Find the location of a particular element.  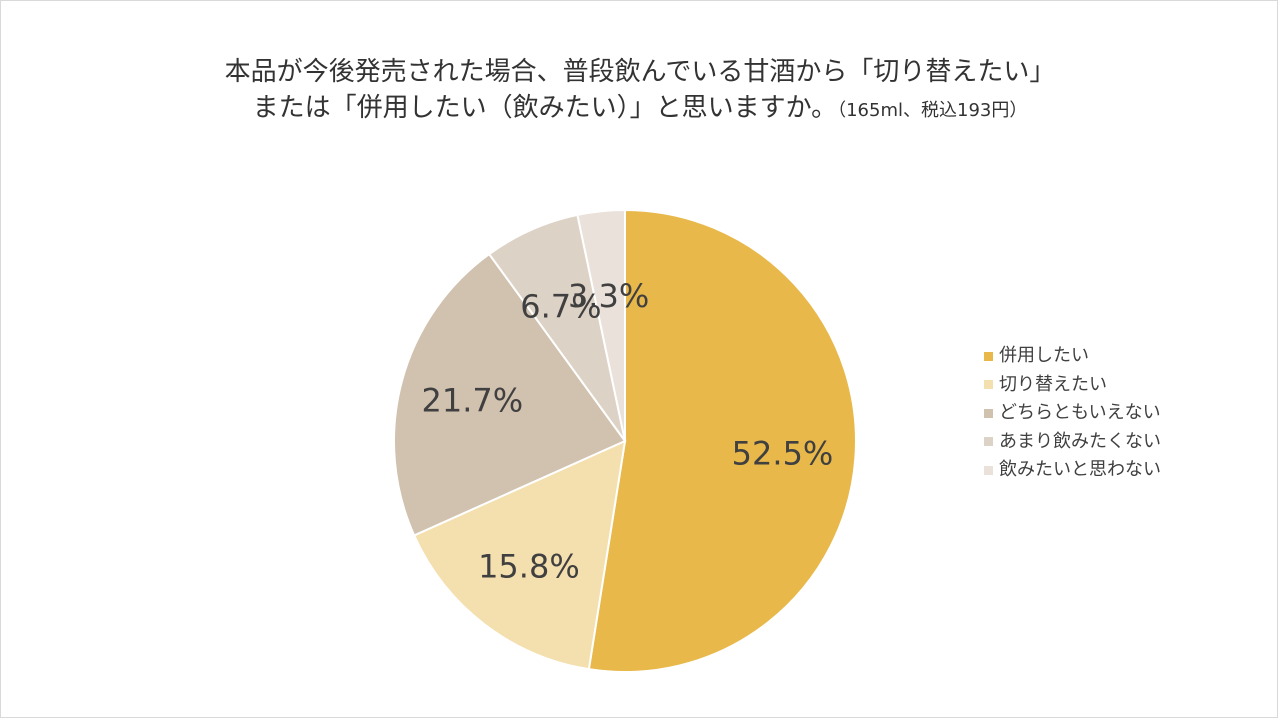

chart-title-line-2: または「併用したい（飲みたい）」と思いますか。（165ml、税込193円） is located at coordinates (640, 109).